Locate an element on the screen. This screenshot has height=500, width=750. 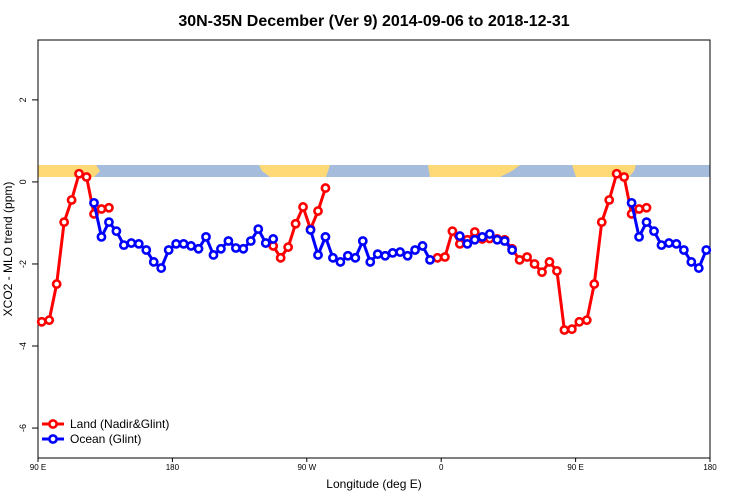
y-tick-label: -2 is located at coordinates (23, 264).